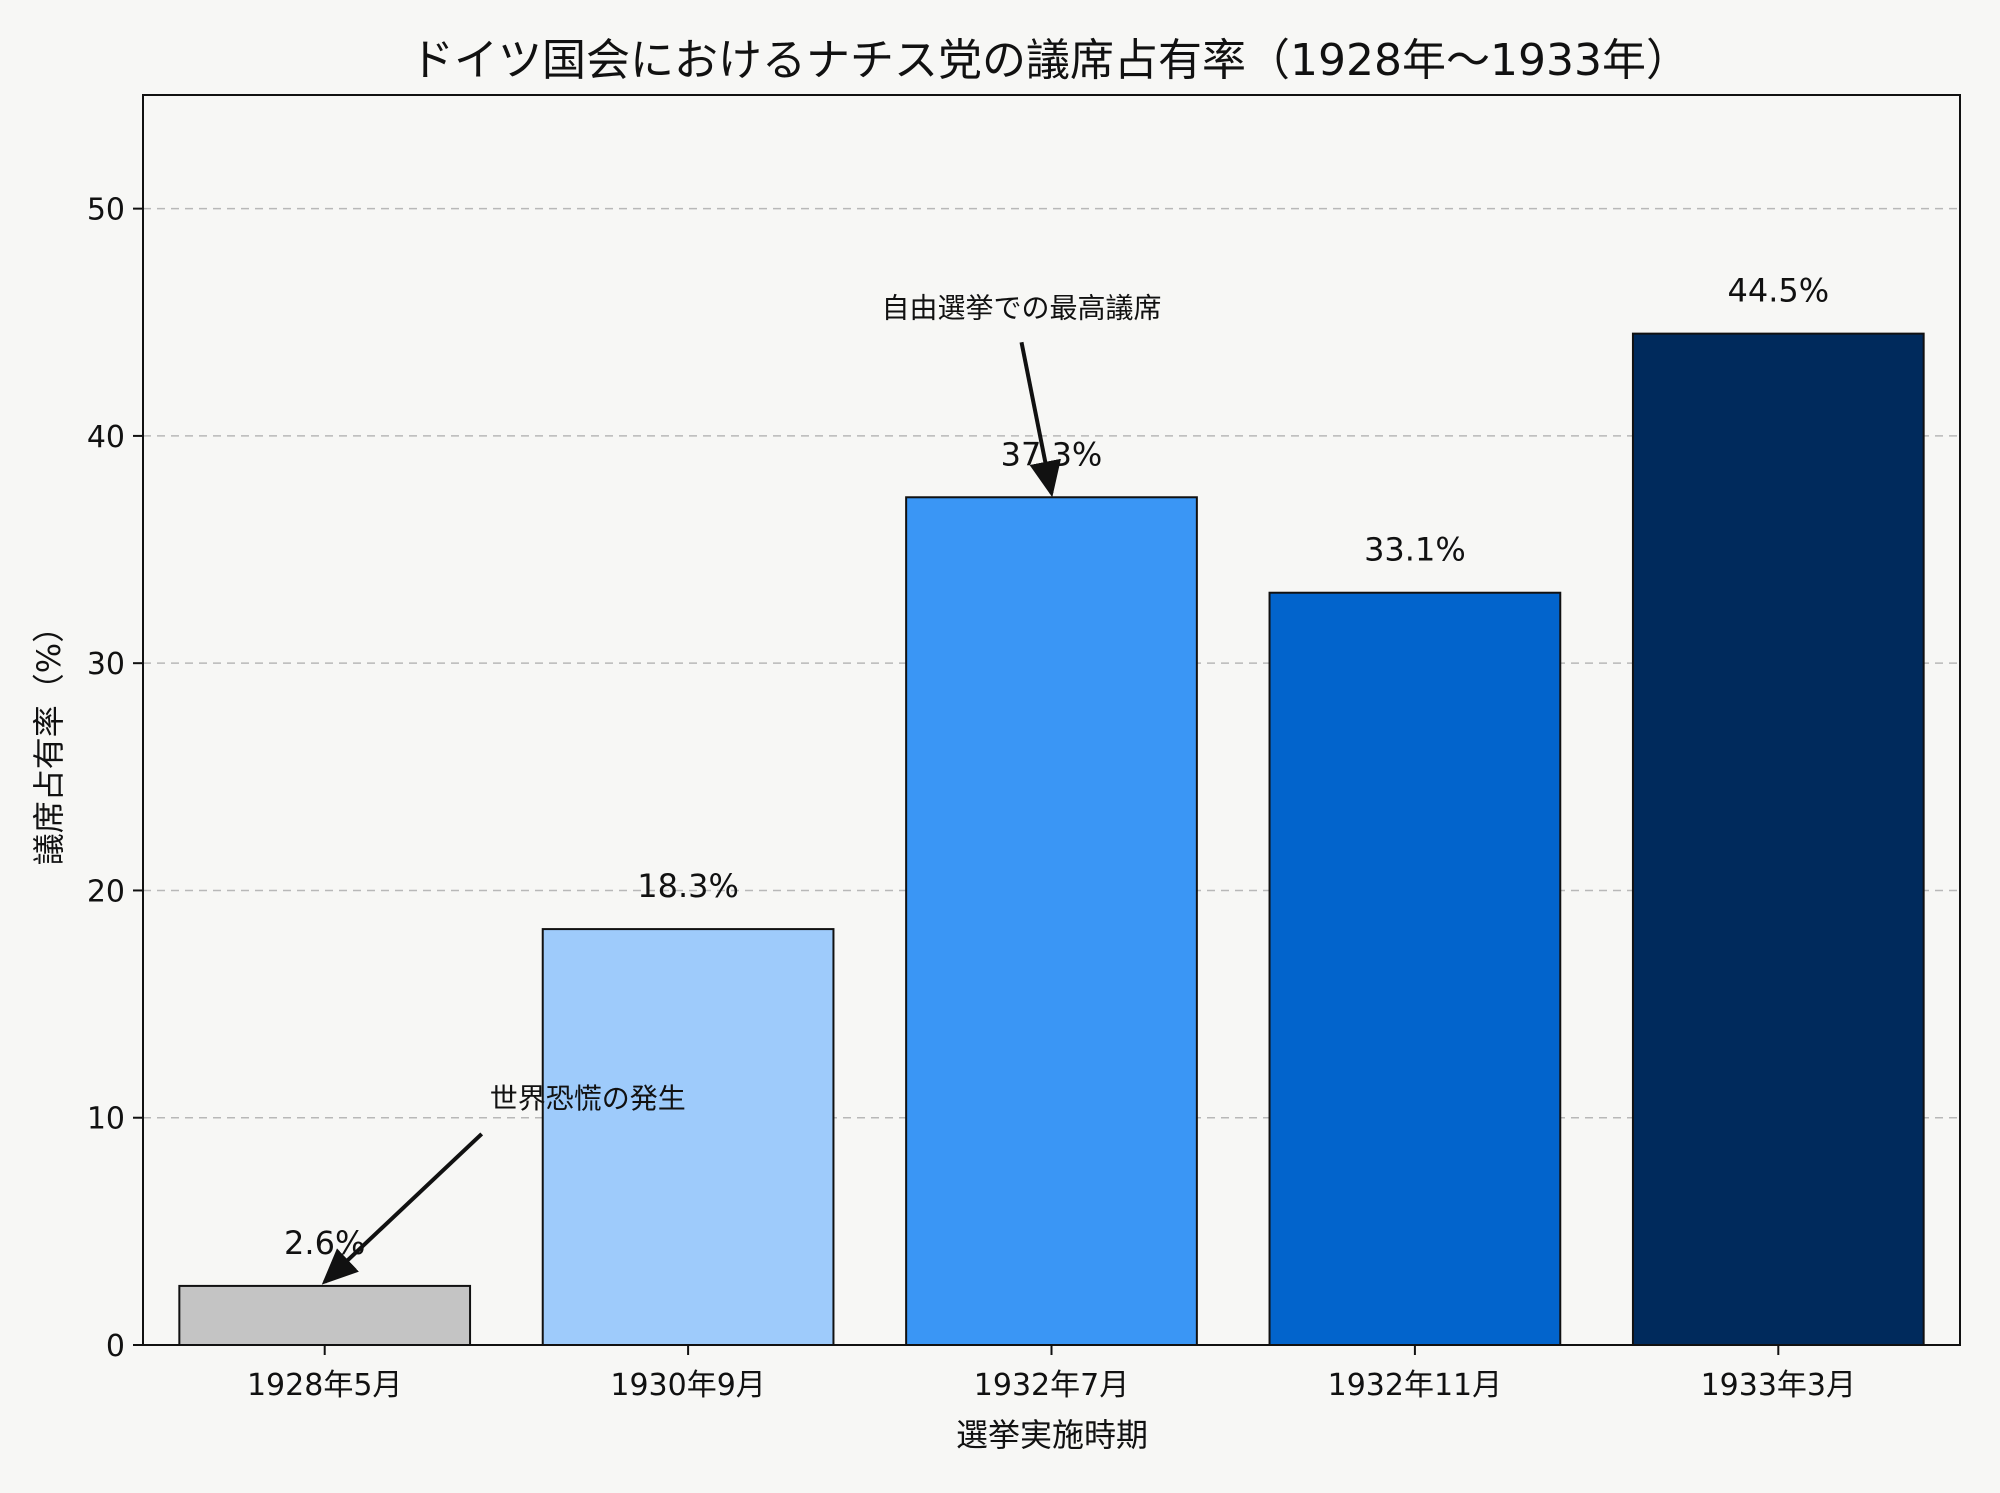 Image resolution: width=2000 pixels, height=1493 pixels. I want to click on y-tick-label: 20, so click(106, 891).